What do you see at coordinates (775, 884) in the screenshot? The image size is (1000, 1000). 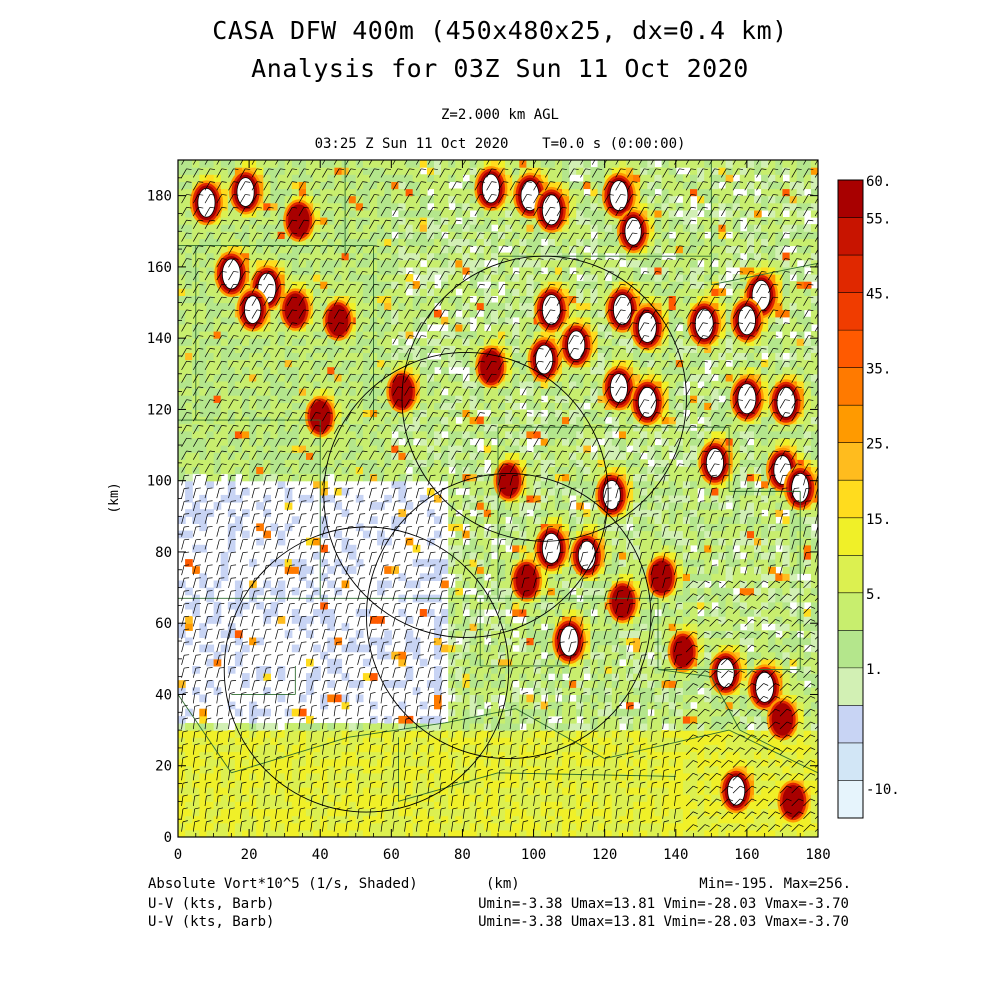 I see `minmax-label: Min=-195. Max=256.` at bounding box center [775, 884].